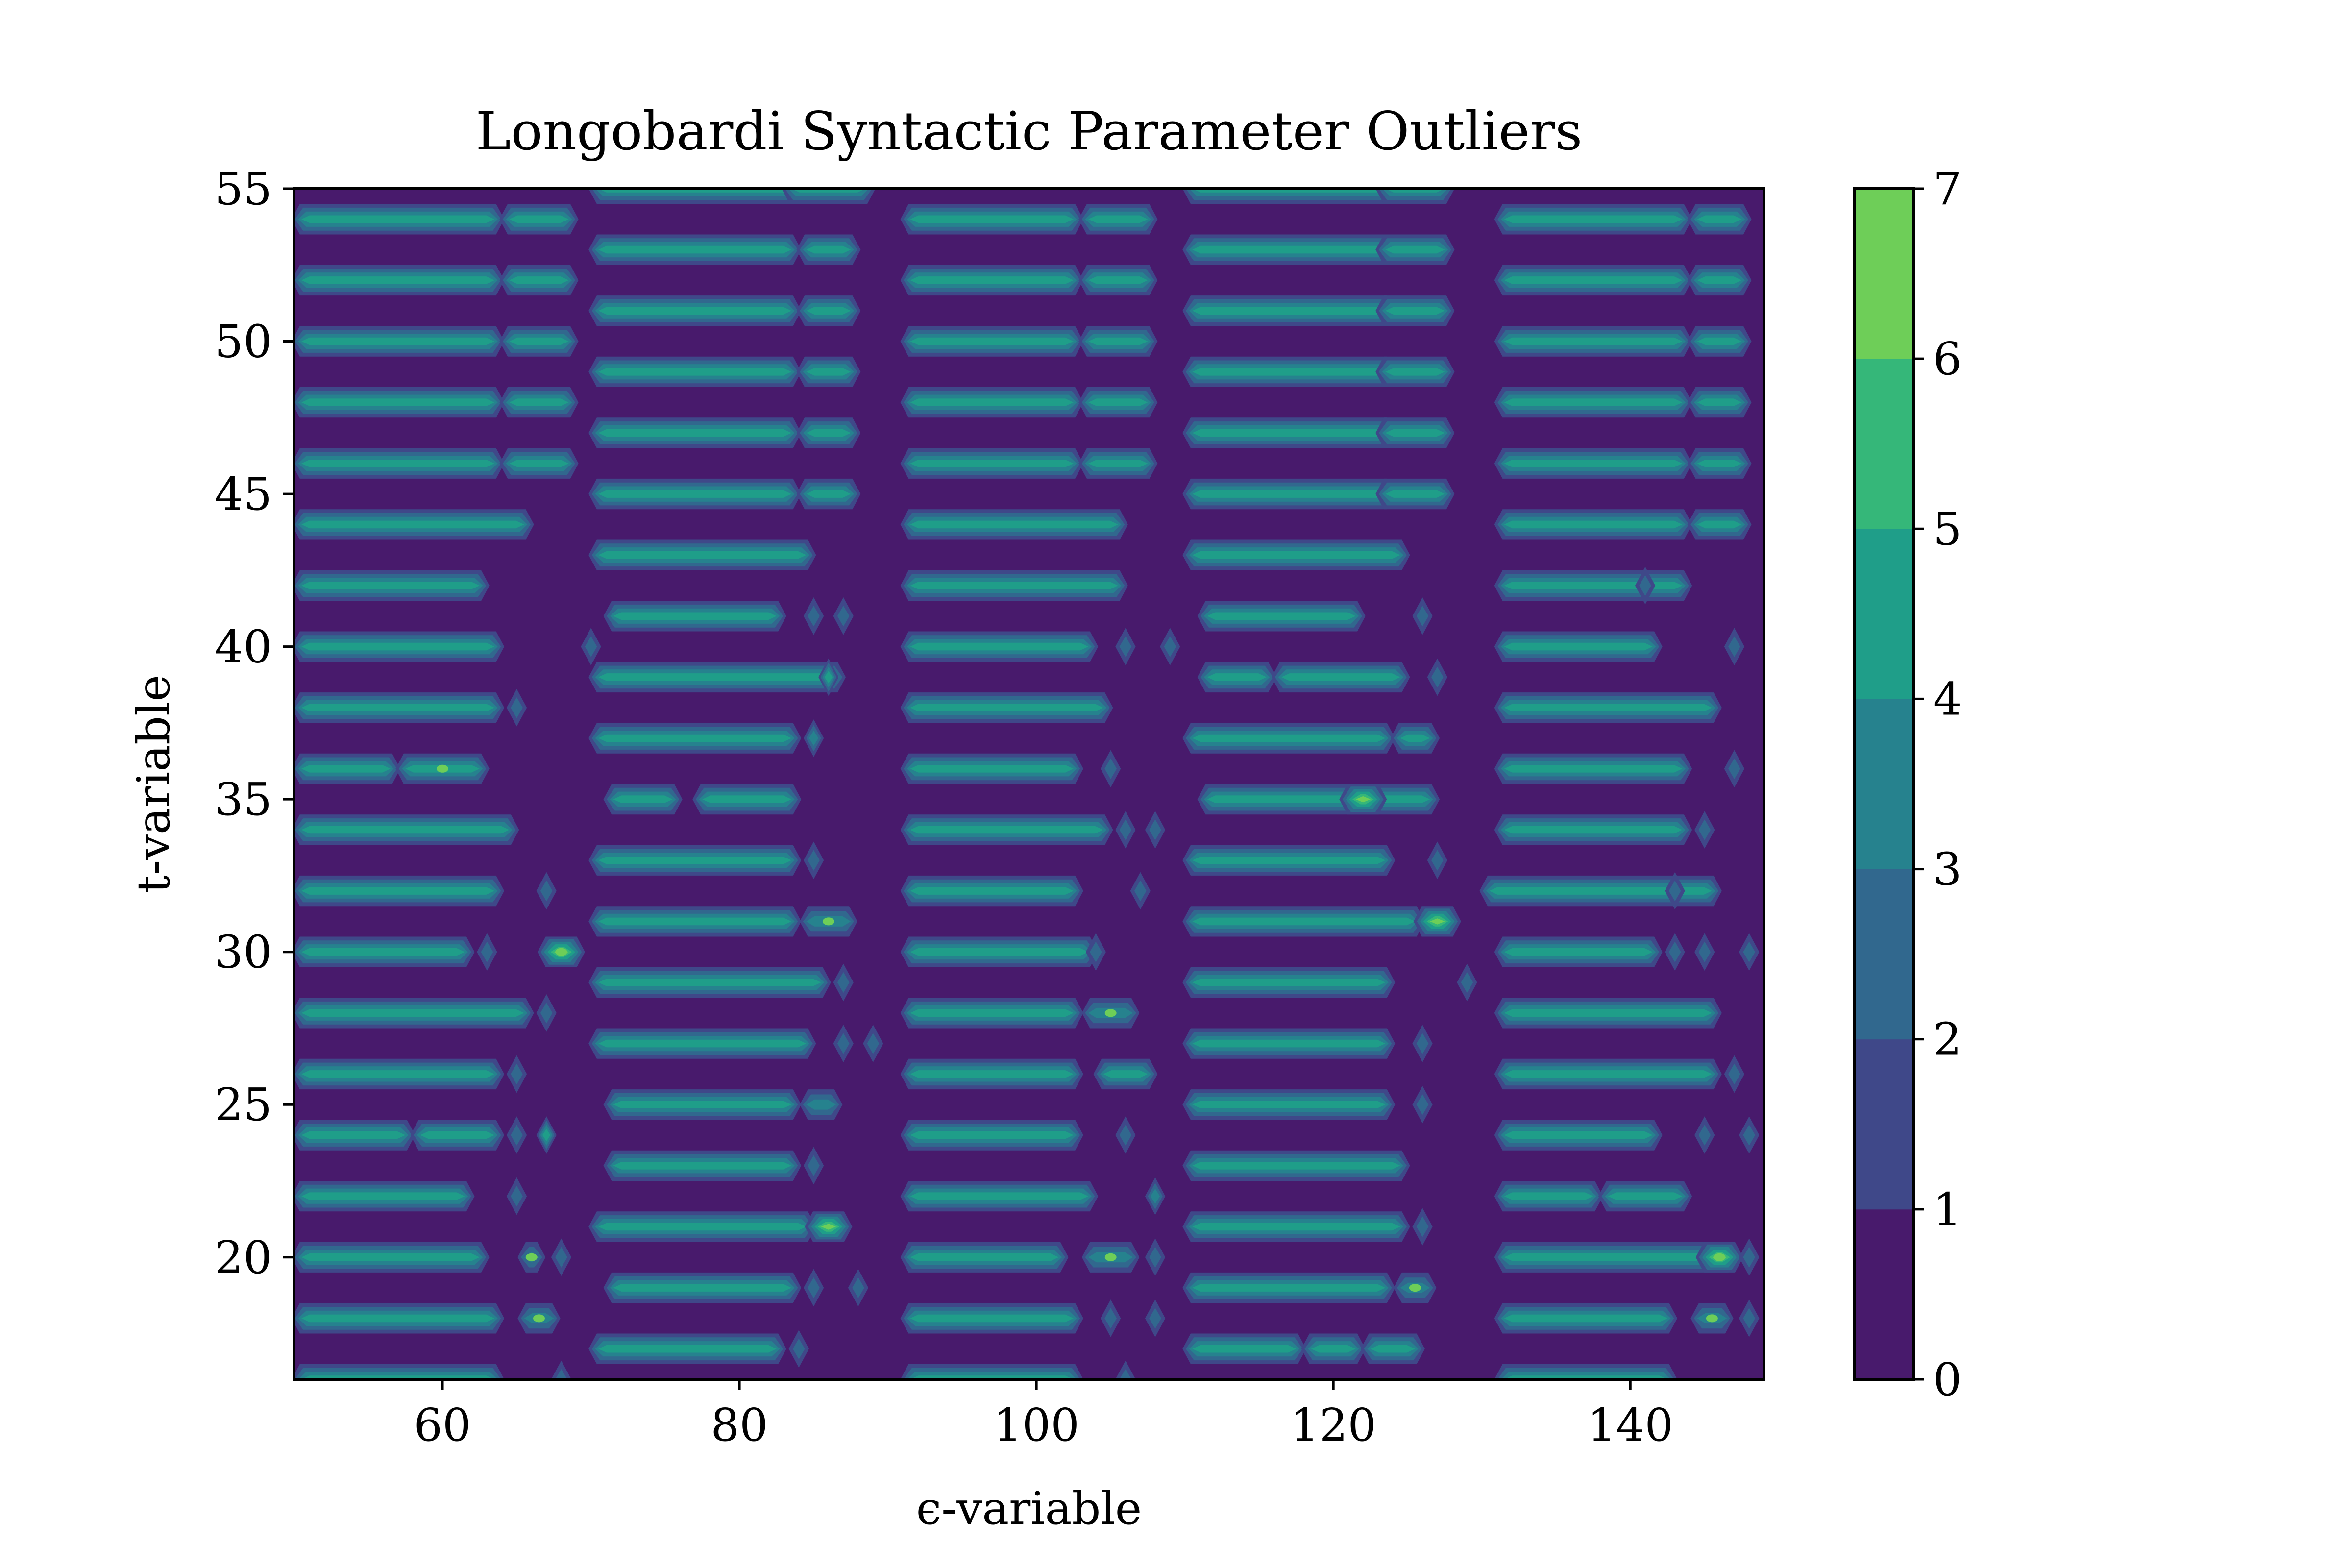  I want to click on colorbar-tick-label: 7, so click(1947, 189).